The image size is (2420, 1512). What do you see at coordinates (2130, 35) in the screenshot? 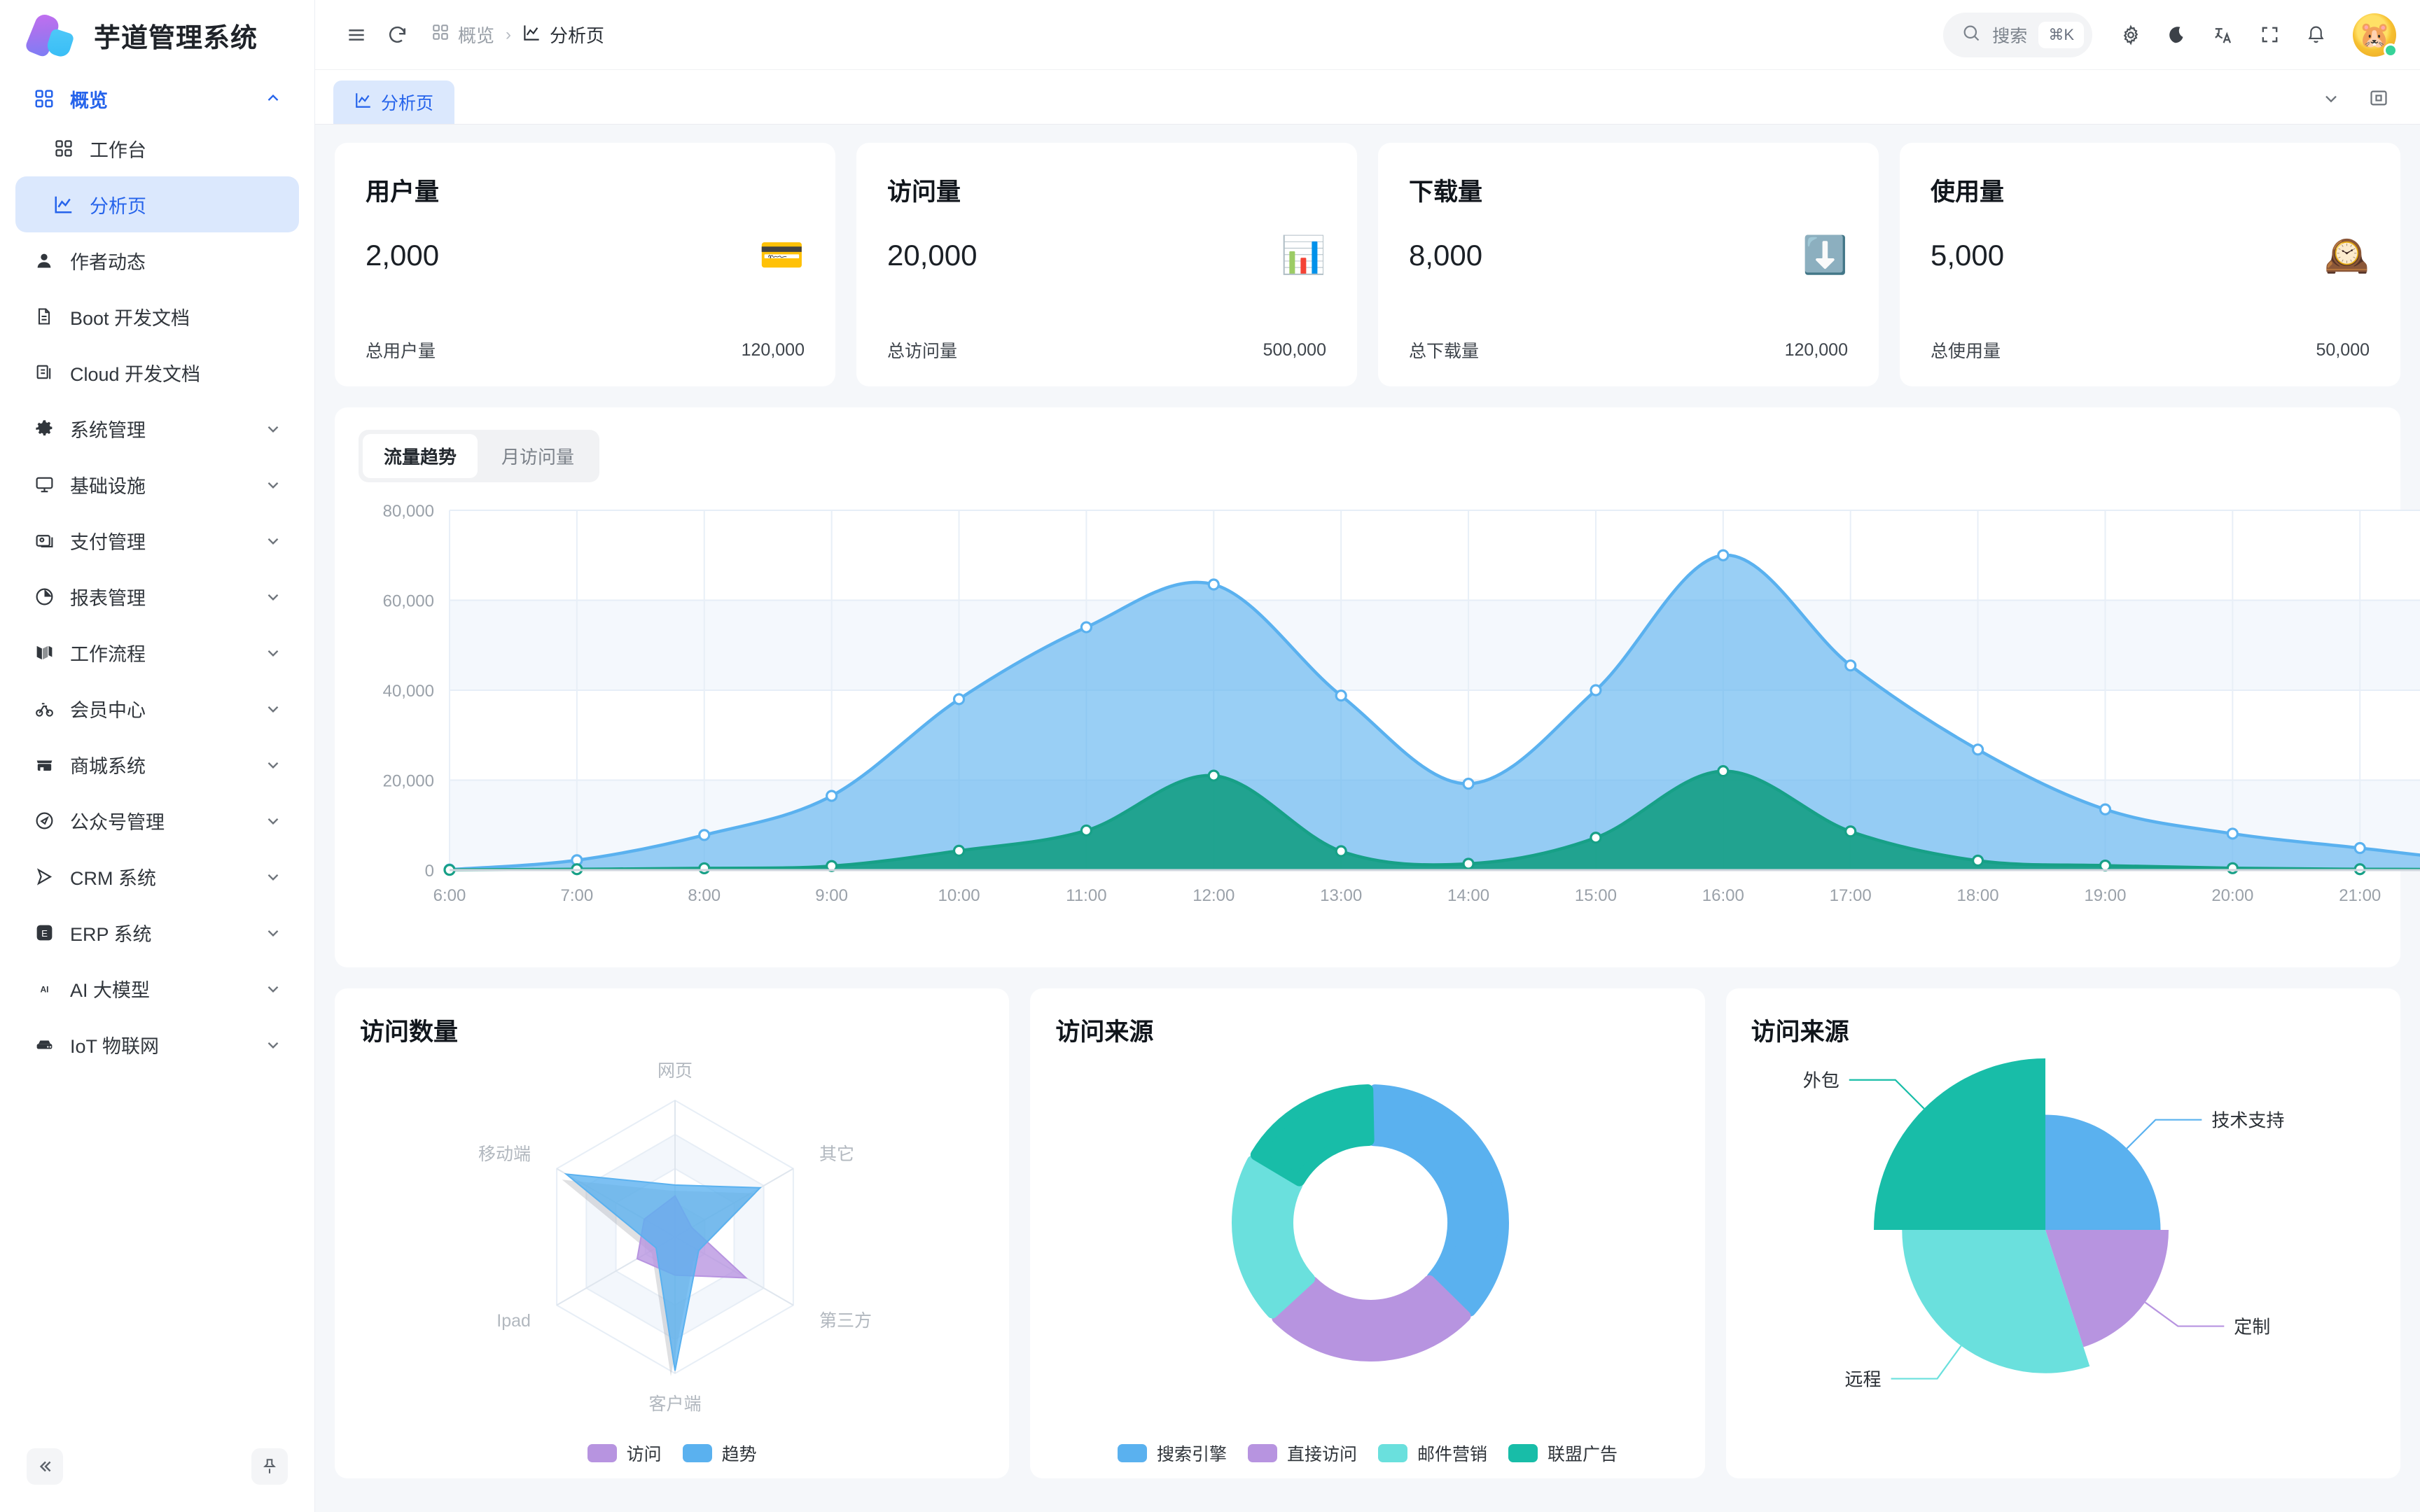
I see `gear-icon` at bounding box center [2130, 35].